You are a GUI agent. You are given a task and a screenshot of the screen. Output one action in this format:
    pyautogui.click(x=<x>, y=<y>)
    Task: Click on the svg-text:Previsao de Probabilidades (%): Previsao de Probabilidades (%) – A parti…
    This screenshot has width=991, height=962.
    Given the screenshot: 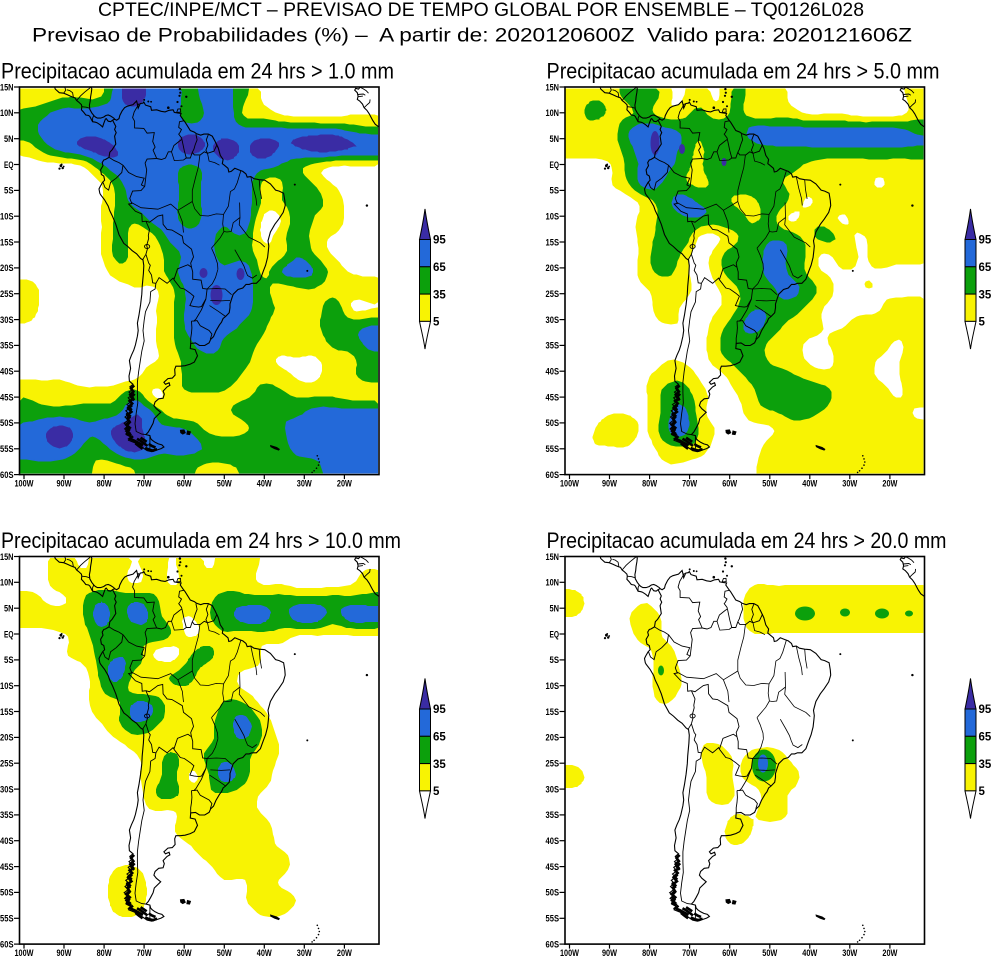 What is the action you would take?
    pyautogui.click(x=472, y=36)
    